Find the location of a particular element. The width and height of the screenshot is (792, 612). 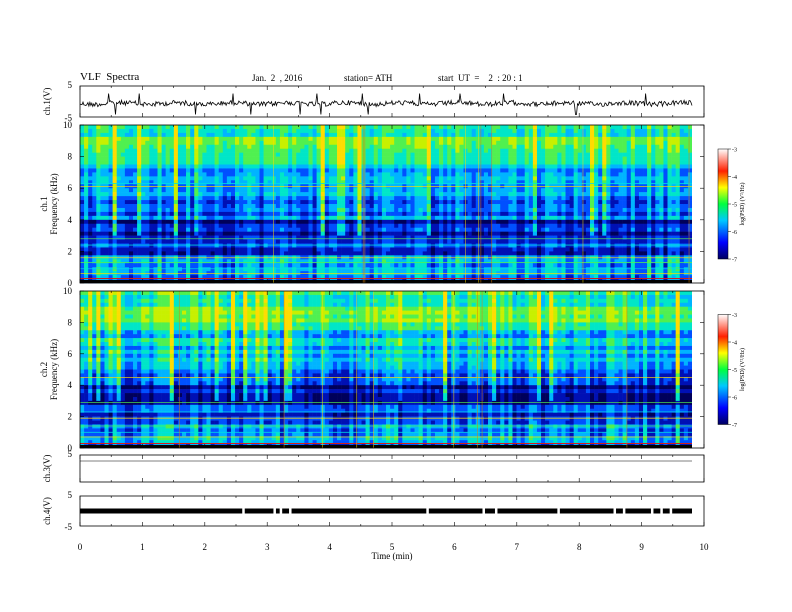

ch1-waveform-trace is located at coordinates (386, 104).